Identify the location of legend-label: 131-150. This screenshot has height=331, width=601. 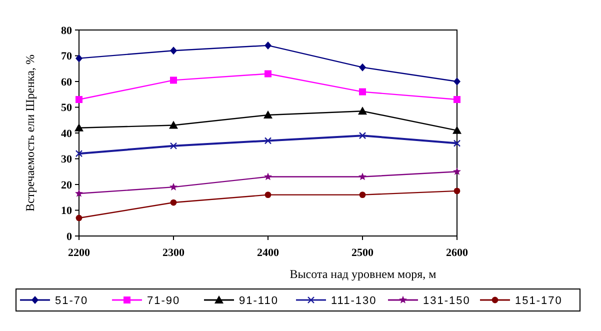
(446, 300).